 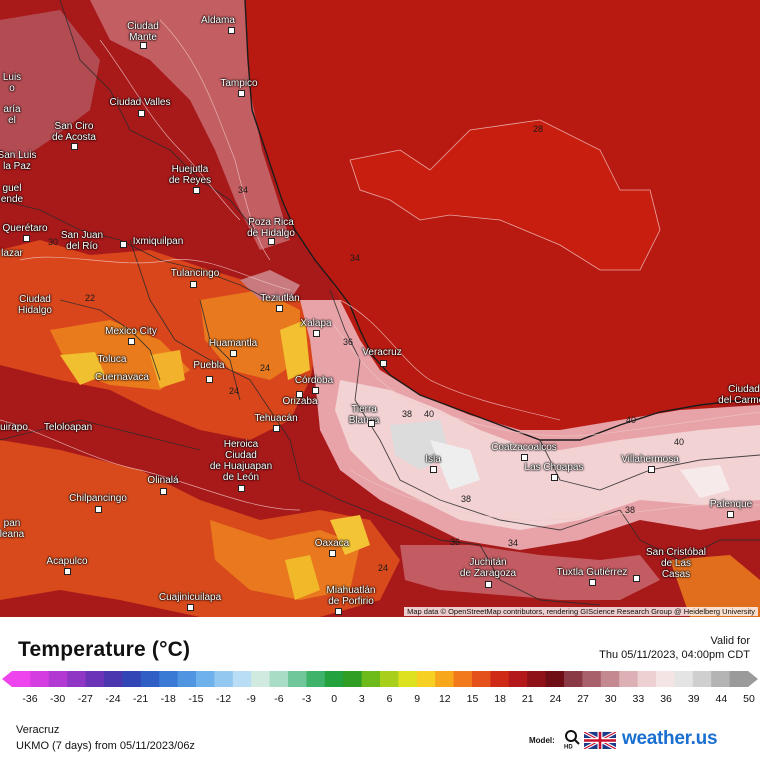 What do you see at coordinates (239, 83) in the screenshot?
I see `city-label-tampico: Tampico` at bounding box center [239, 83].